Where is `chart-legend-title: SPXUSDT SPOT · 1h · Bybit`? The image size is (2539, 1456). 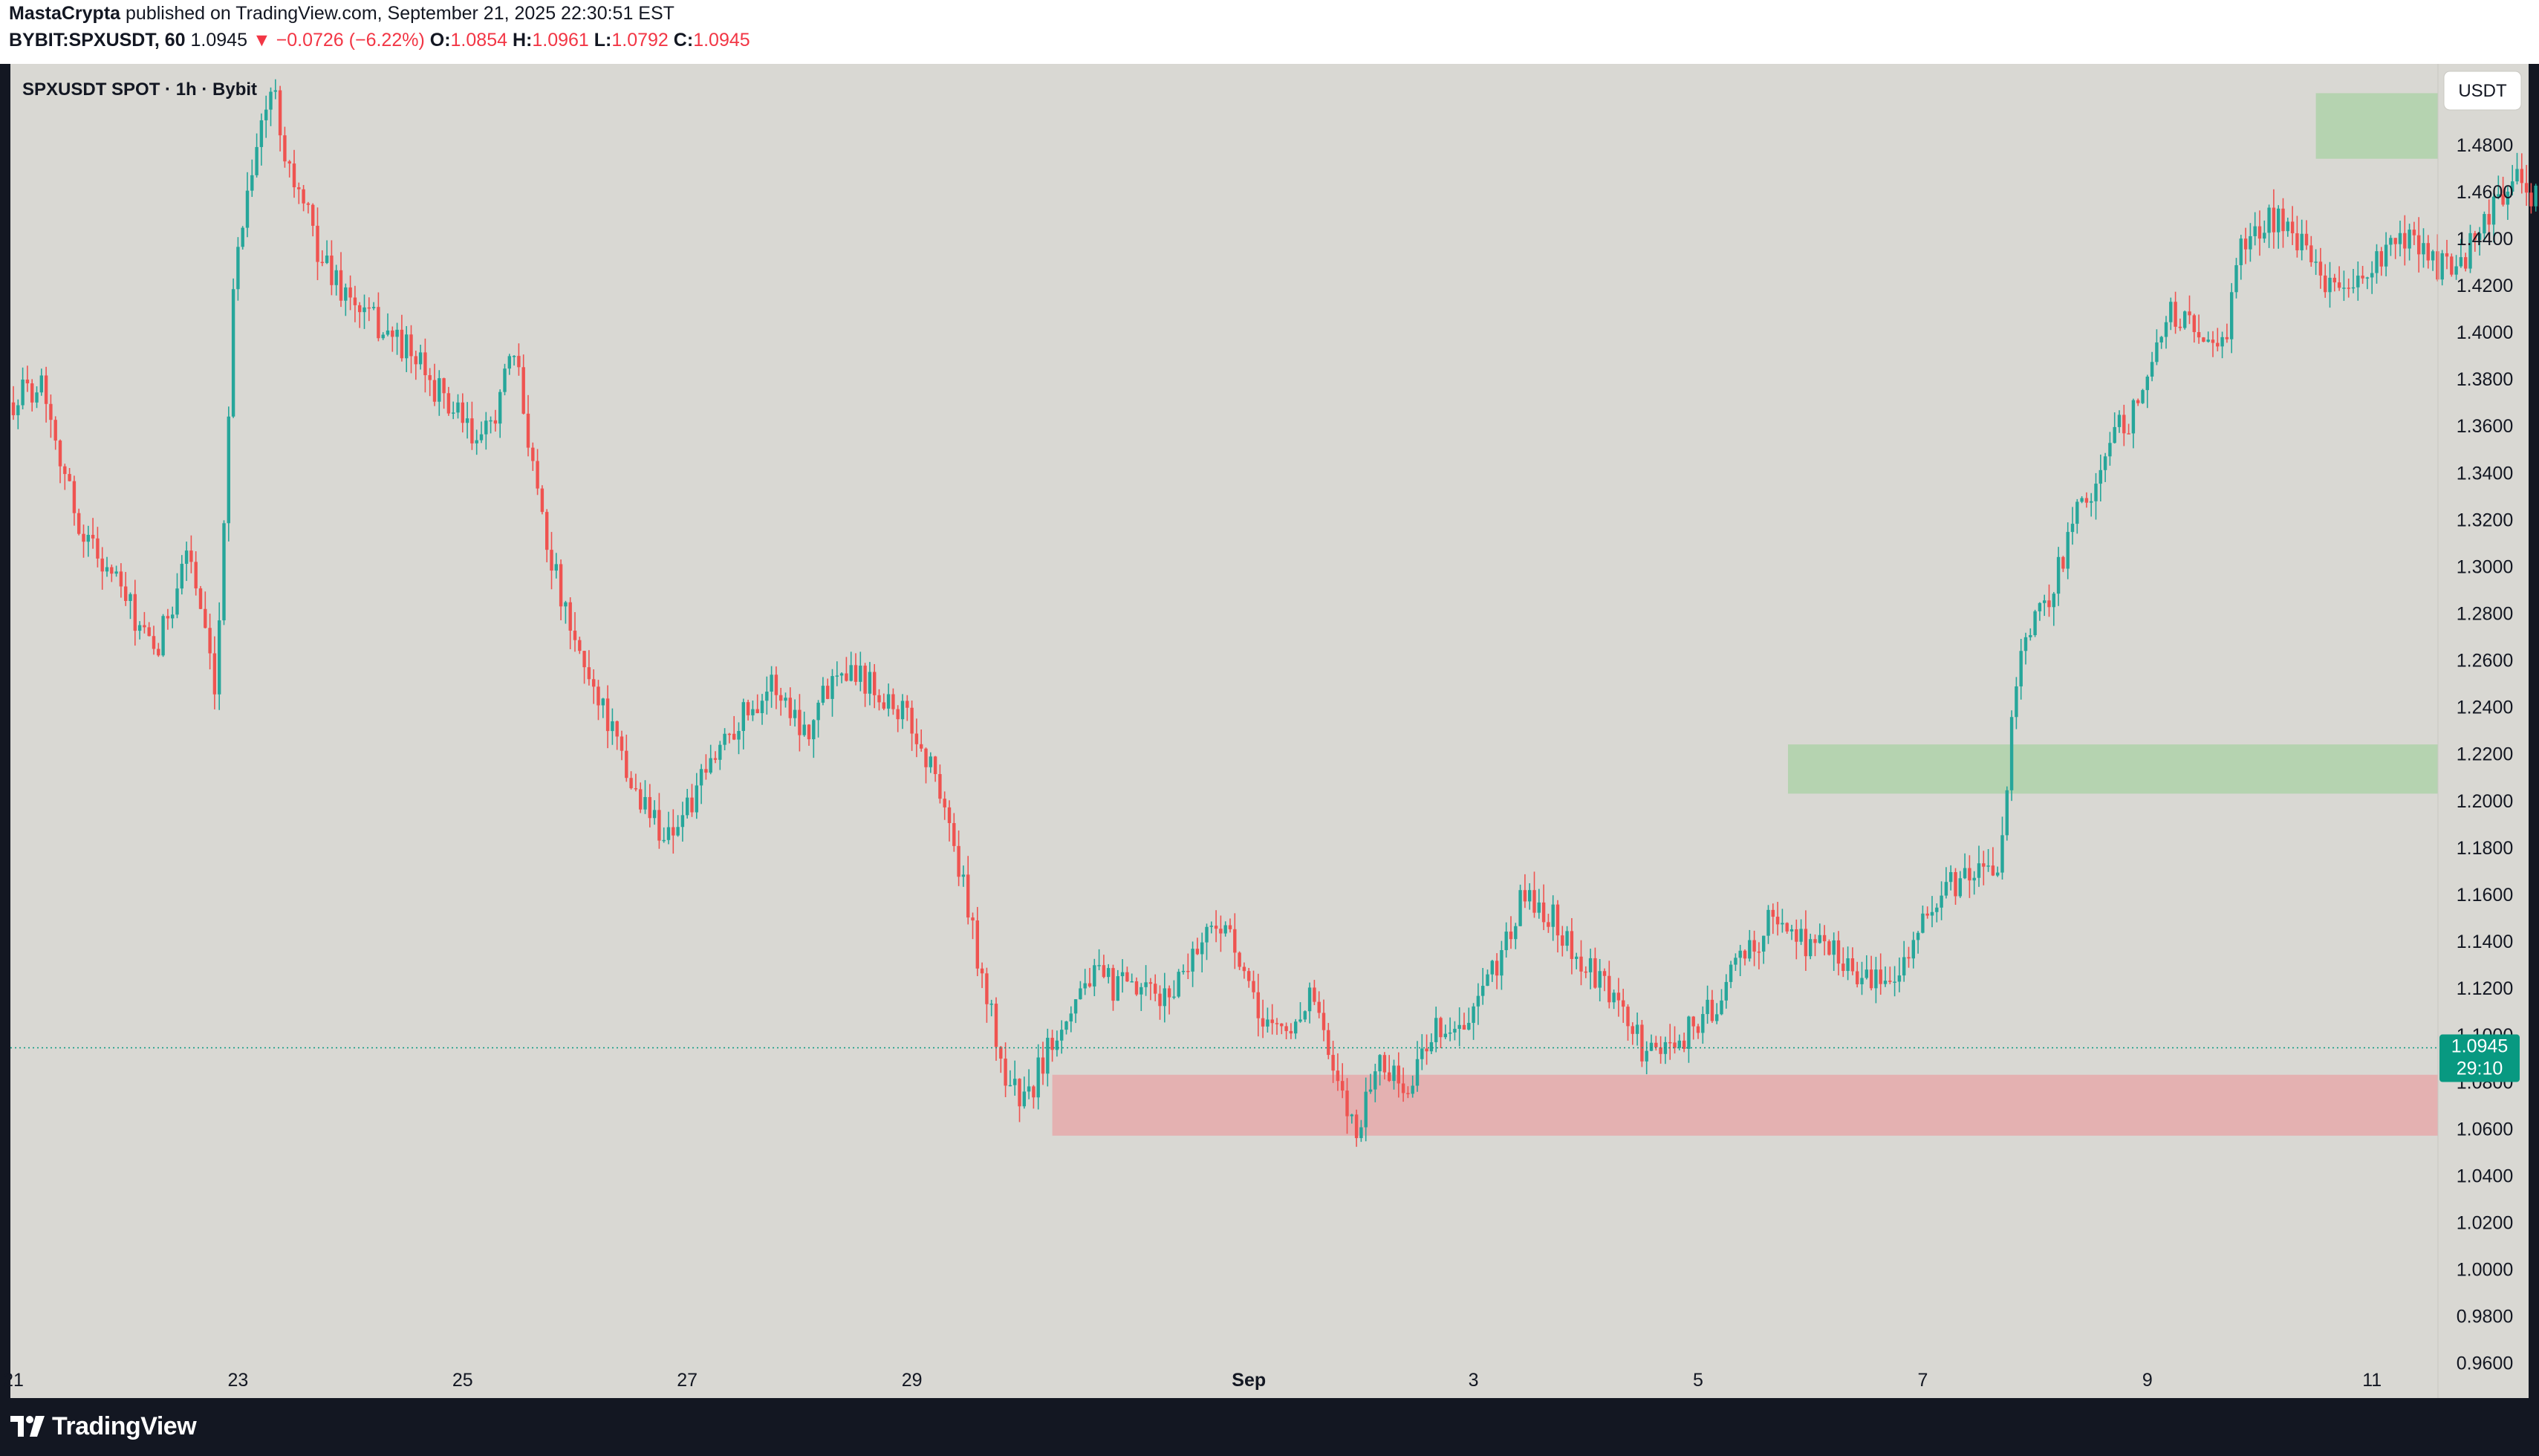
chart-legend-title: SPXUSDT SPOT · 1h · Bybit is located at coordinates (139, 90).